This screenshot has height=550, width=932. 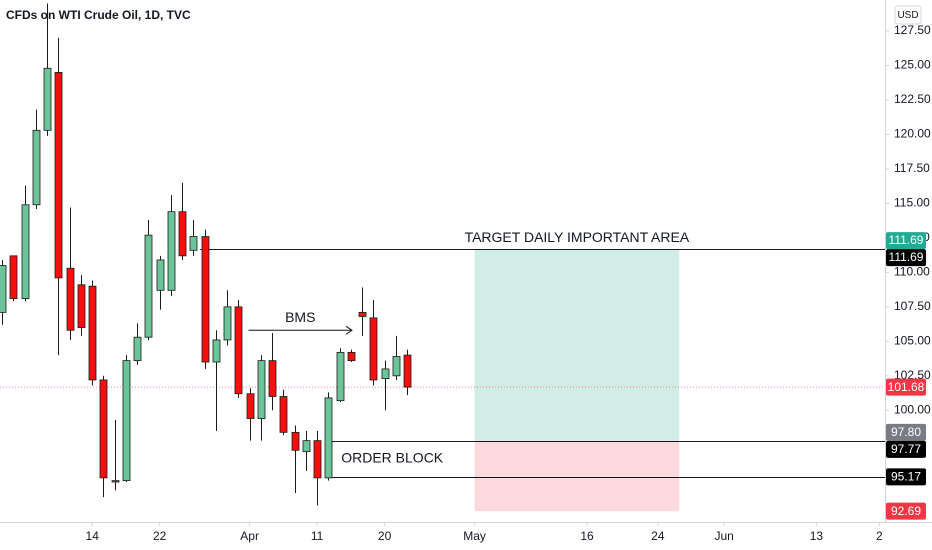 What do you see at coordinates (658, 536) in the screenshot?
I see `x-tick-label: 24` at bounding box center [658, 536].